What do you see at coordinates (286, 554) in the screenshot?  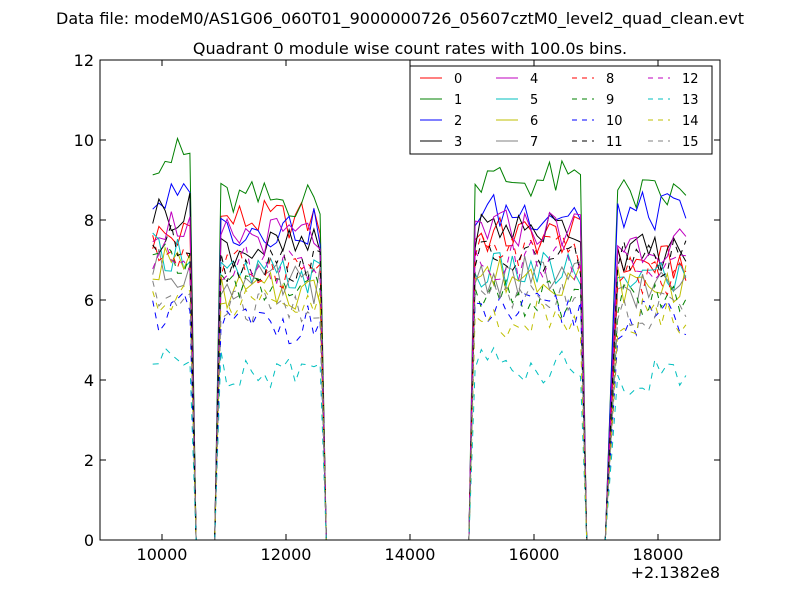 I see `x-tick-label: 12000` at bounding box center [286, 554].